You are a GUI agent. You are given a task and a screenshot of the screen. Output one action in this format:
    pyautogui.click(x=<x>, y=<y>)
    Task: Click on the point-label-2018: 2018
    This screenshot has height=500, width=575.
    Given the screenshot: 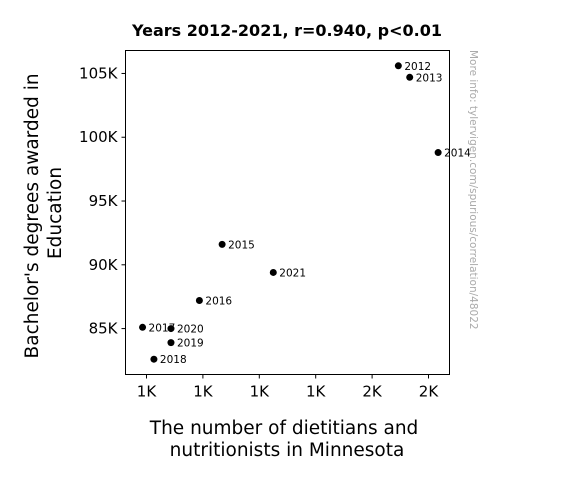 What is the action you would take?
    pyautogui.click(x=173, y=360)
    